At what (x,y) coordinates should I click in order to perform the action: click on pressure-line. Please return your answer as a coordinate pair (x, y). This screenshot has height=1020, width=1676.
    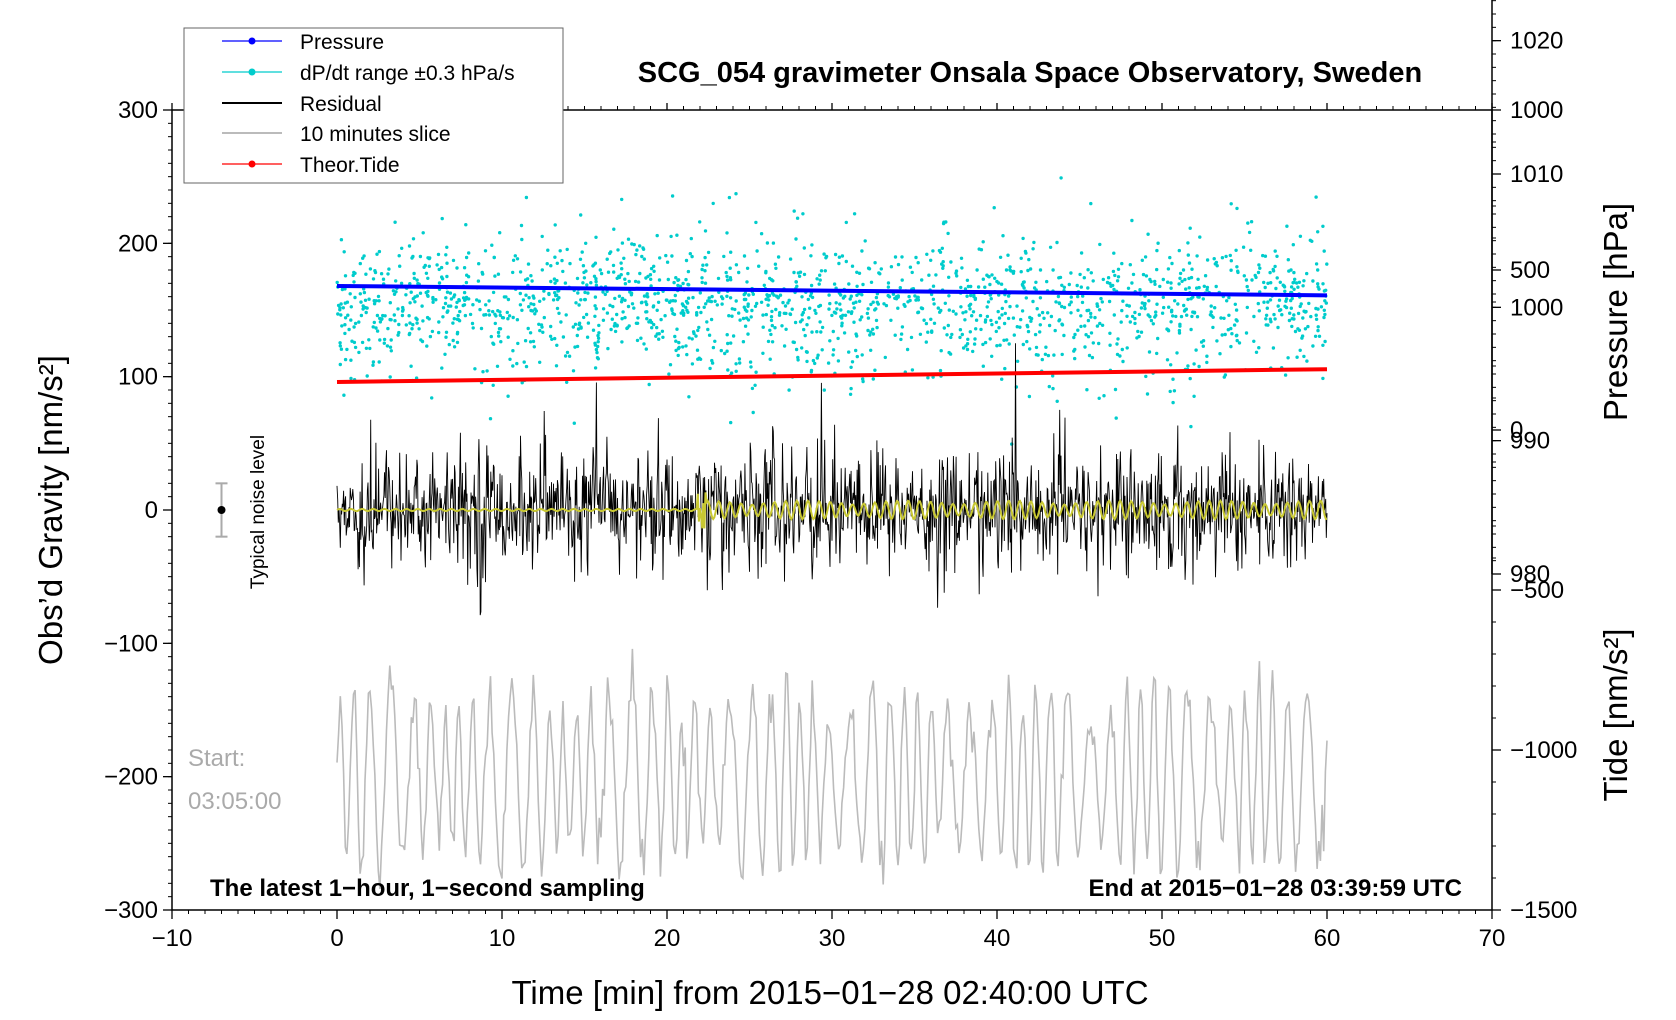
    Looking at the image, I should click on (832, 291).